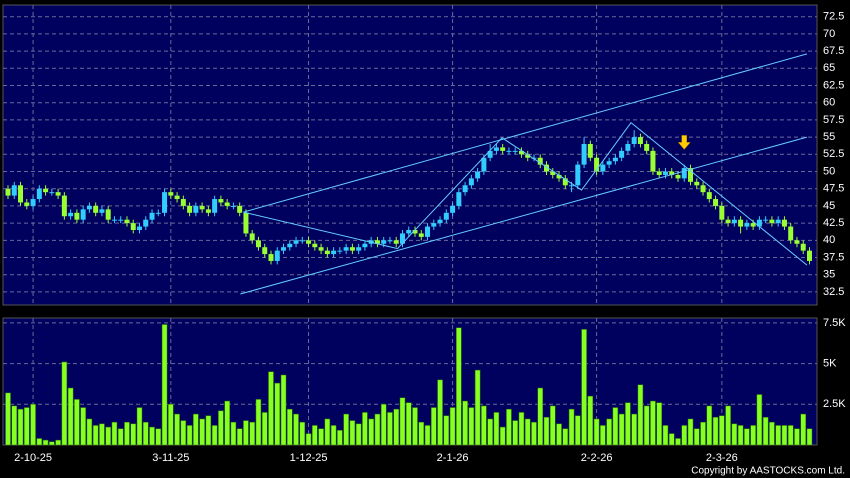  I want to click on y-tick-label: 55, so click(829, 137).